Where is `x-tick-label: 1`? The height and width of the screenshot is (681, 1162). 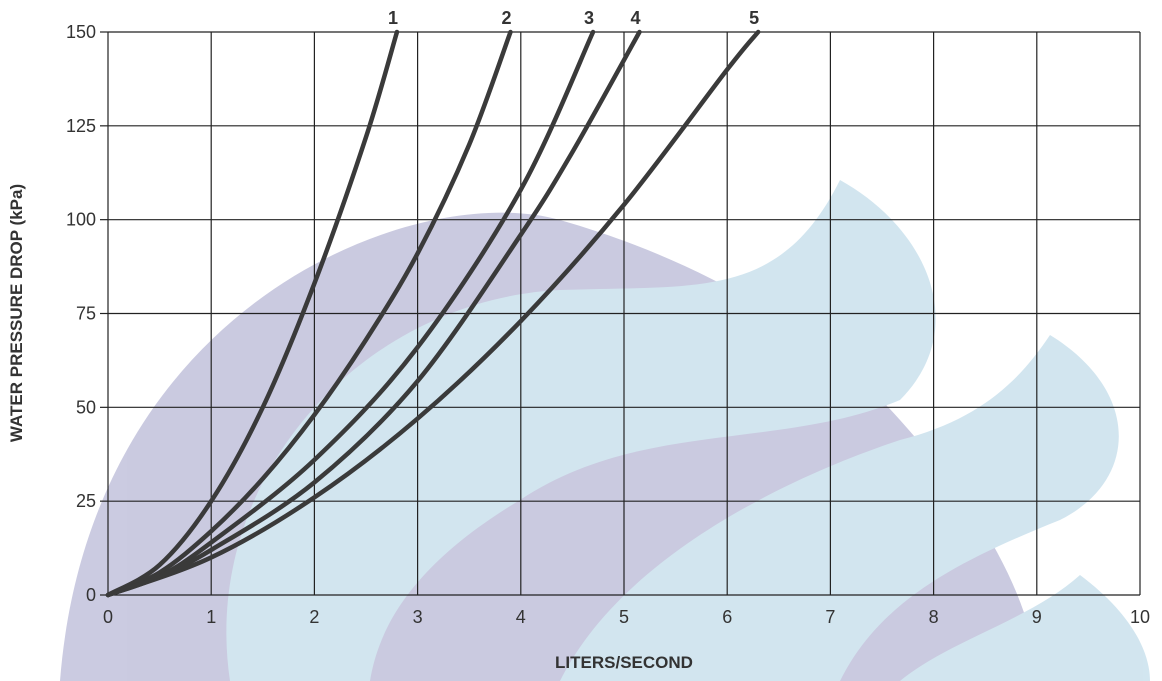
x-tick-label: 1 is located at coordinates (211, 617).